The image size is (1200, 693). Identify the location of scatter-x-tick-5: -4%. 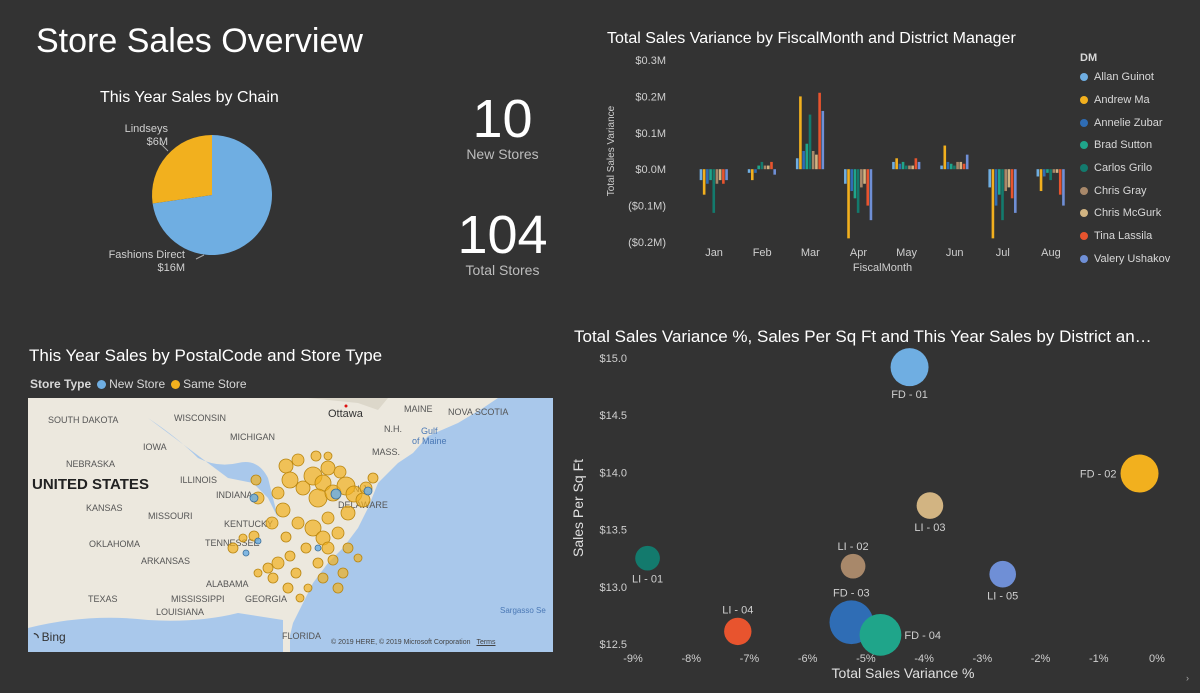
(924, 659).